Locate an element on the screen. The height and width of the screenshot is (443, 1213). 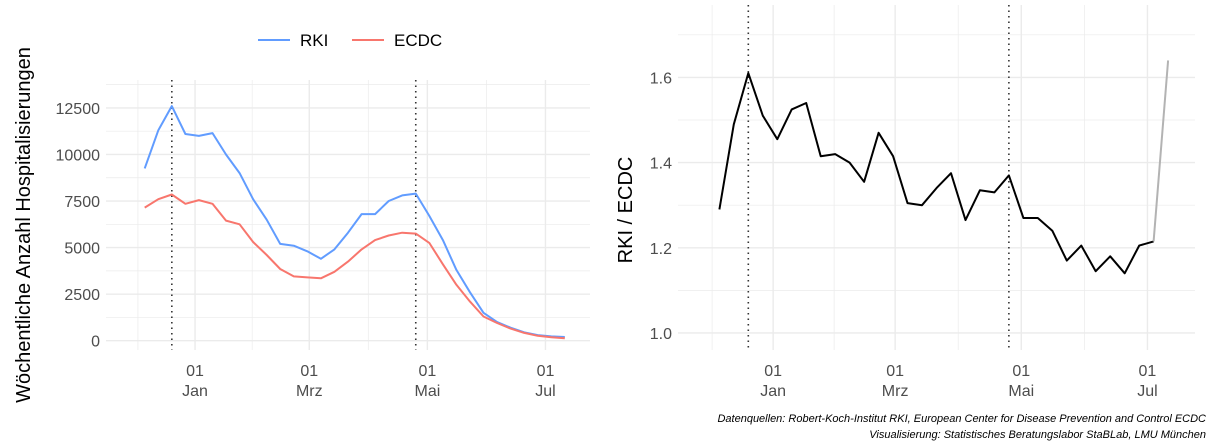
right-x-tick-month: Jul is located at coordinates (1147, 391).